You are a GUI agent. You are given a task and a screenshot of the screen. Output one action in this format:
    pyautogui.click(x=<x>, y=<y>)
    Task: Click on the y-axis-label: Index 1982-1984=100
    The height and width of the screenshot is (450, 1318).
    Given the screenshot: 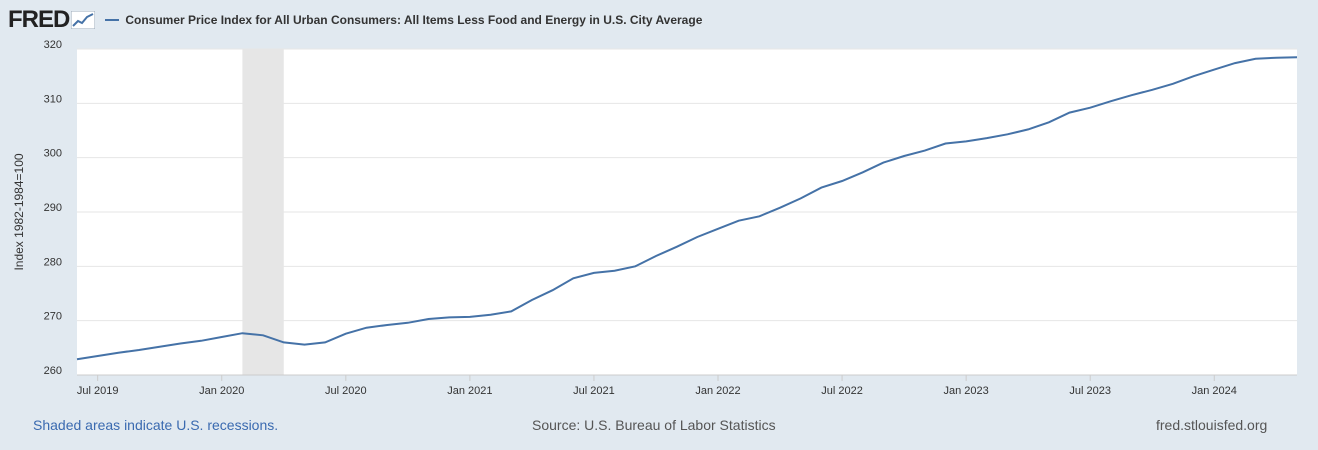 What is the action you would take?
    pyautogui.click(x=19, y=211)
    